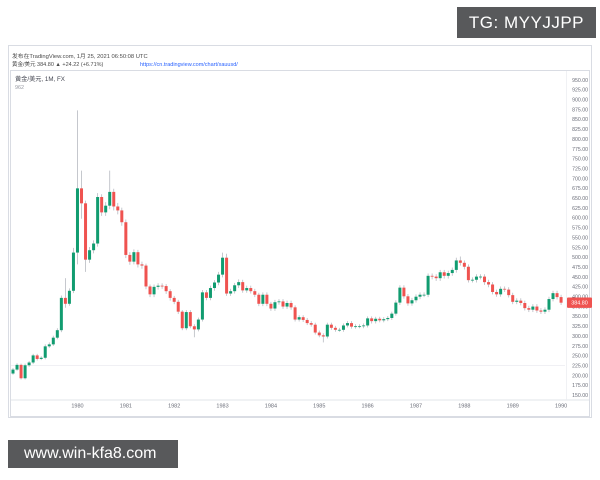 The image size is (600, 480). I want to click on svg-text: 950.00, so click(580, 81).